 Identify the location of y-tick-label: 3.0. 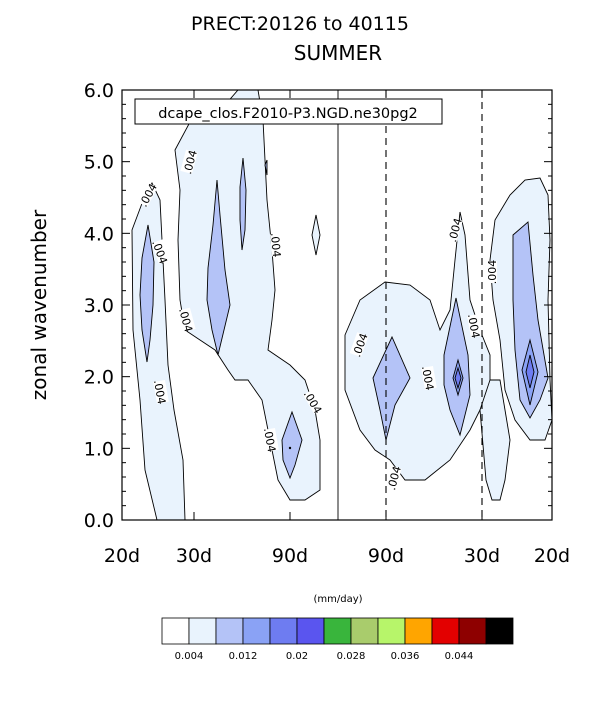
(99, 306).